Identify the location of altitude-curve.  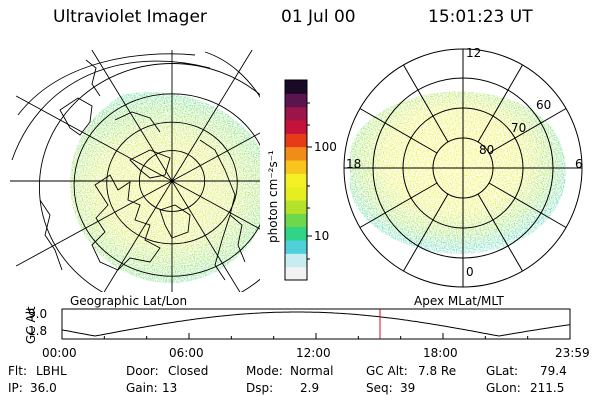
(316, 324).